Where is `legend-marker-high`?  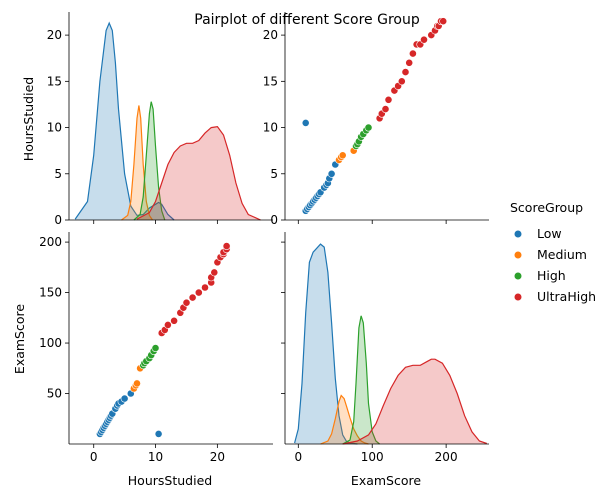
legend-marker-high is located at coordinates (518, 276).